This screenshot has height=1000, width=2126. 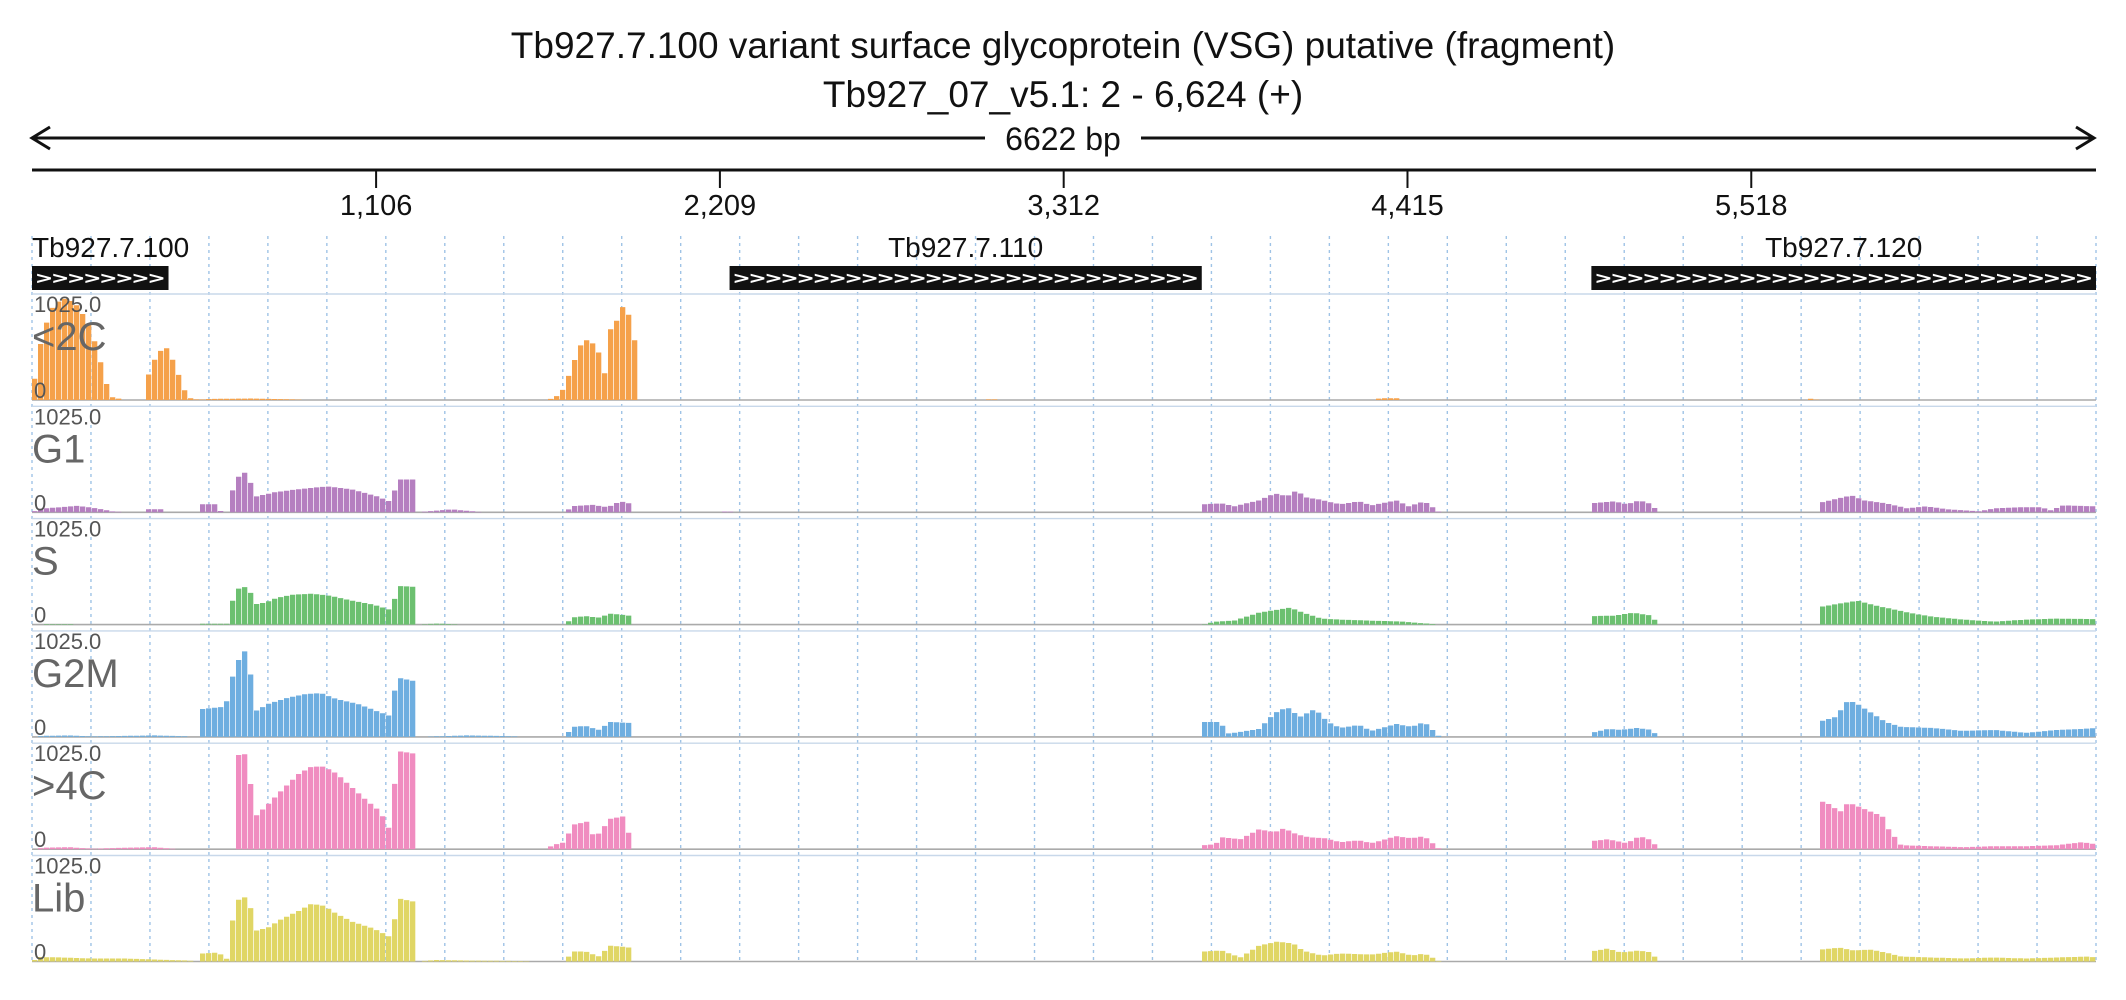 What do you see at coordinates (1063, 206) in the screenshot?
I see `ruler-tick-label-3: 3,312` at bounding box center [1063, 206].